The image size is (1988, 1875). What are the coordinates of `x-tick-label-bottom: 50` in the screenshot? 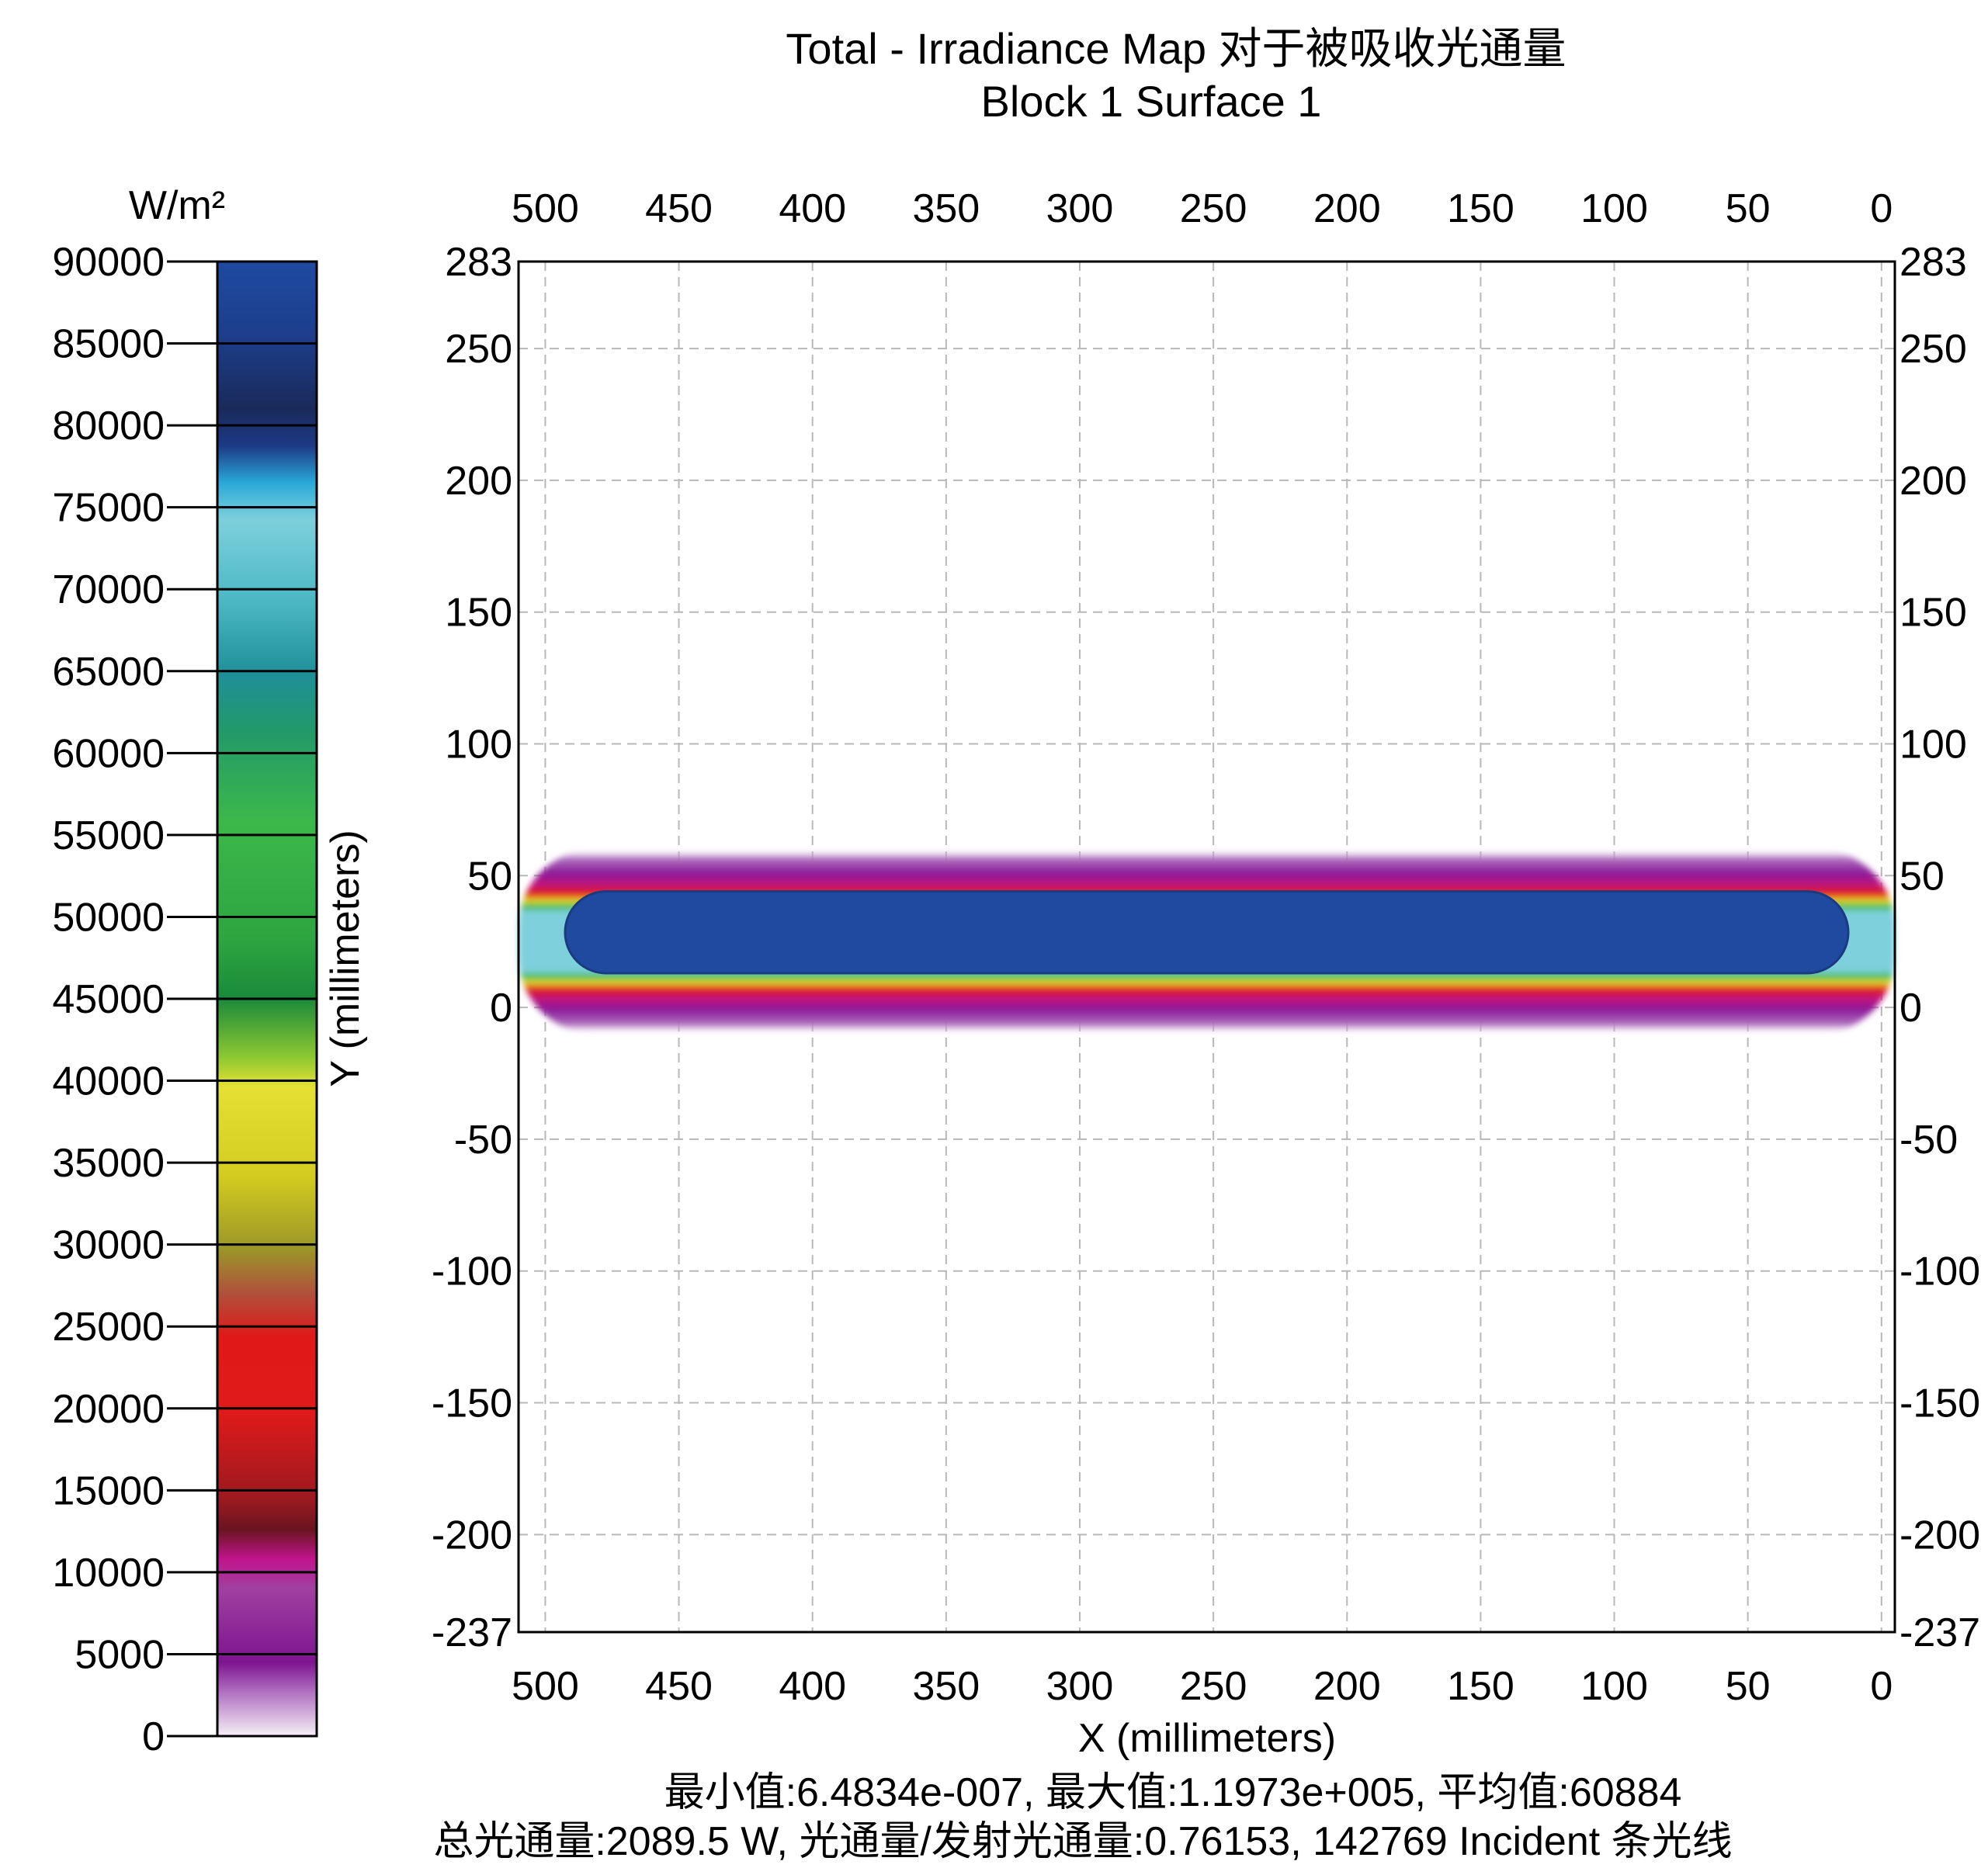 It's located at (1748, 1687).